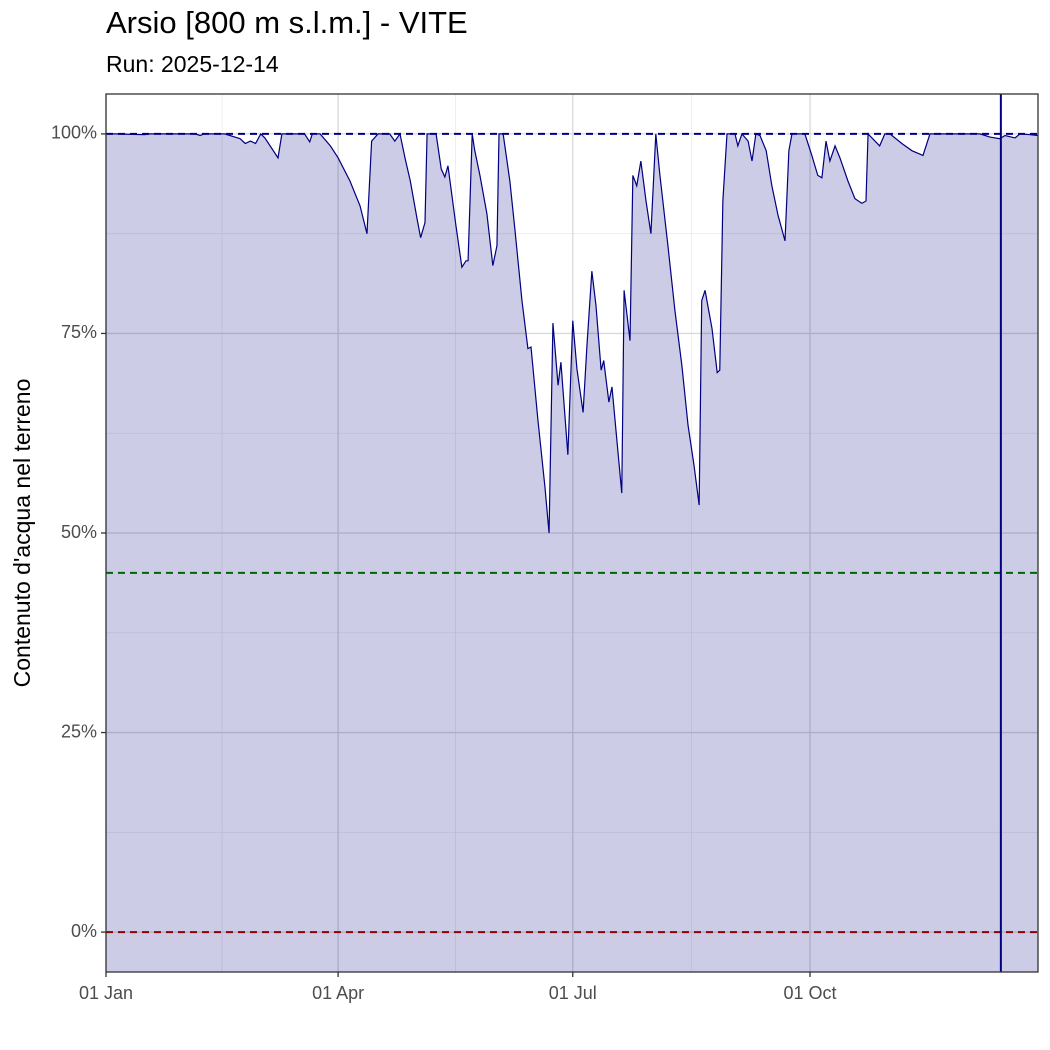  I want to click on y-tick-label: 75%, so click(79, 332).